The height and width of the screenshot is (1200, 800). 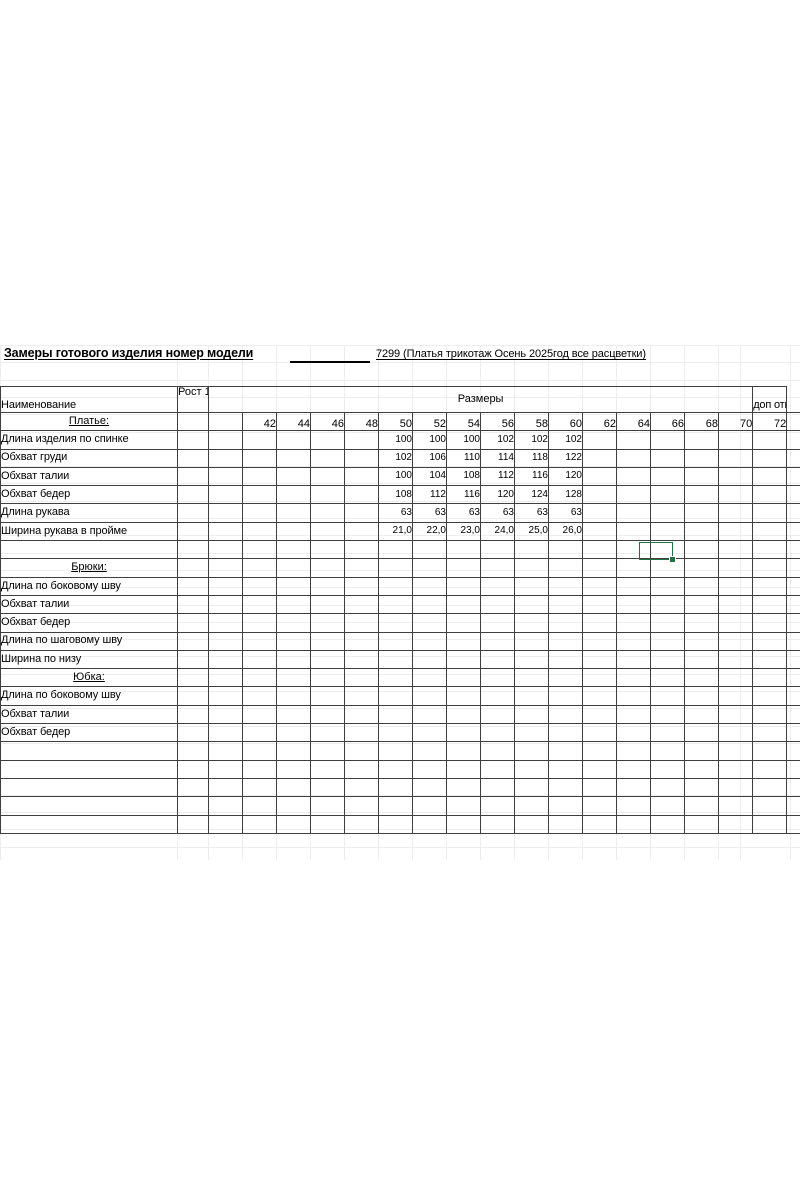 What do you see at coordinates (395, 531) in the screenshot?
I see `measure-cell-50: 21,0` at bounding box center [395, 531].